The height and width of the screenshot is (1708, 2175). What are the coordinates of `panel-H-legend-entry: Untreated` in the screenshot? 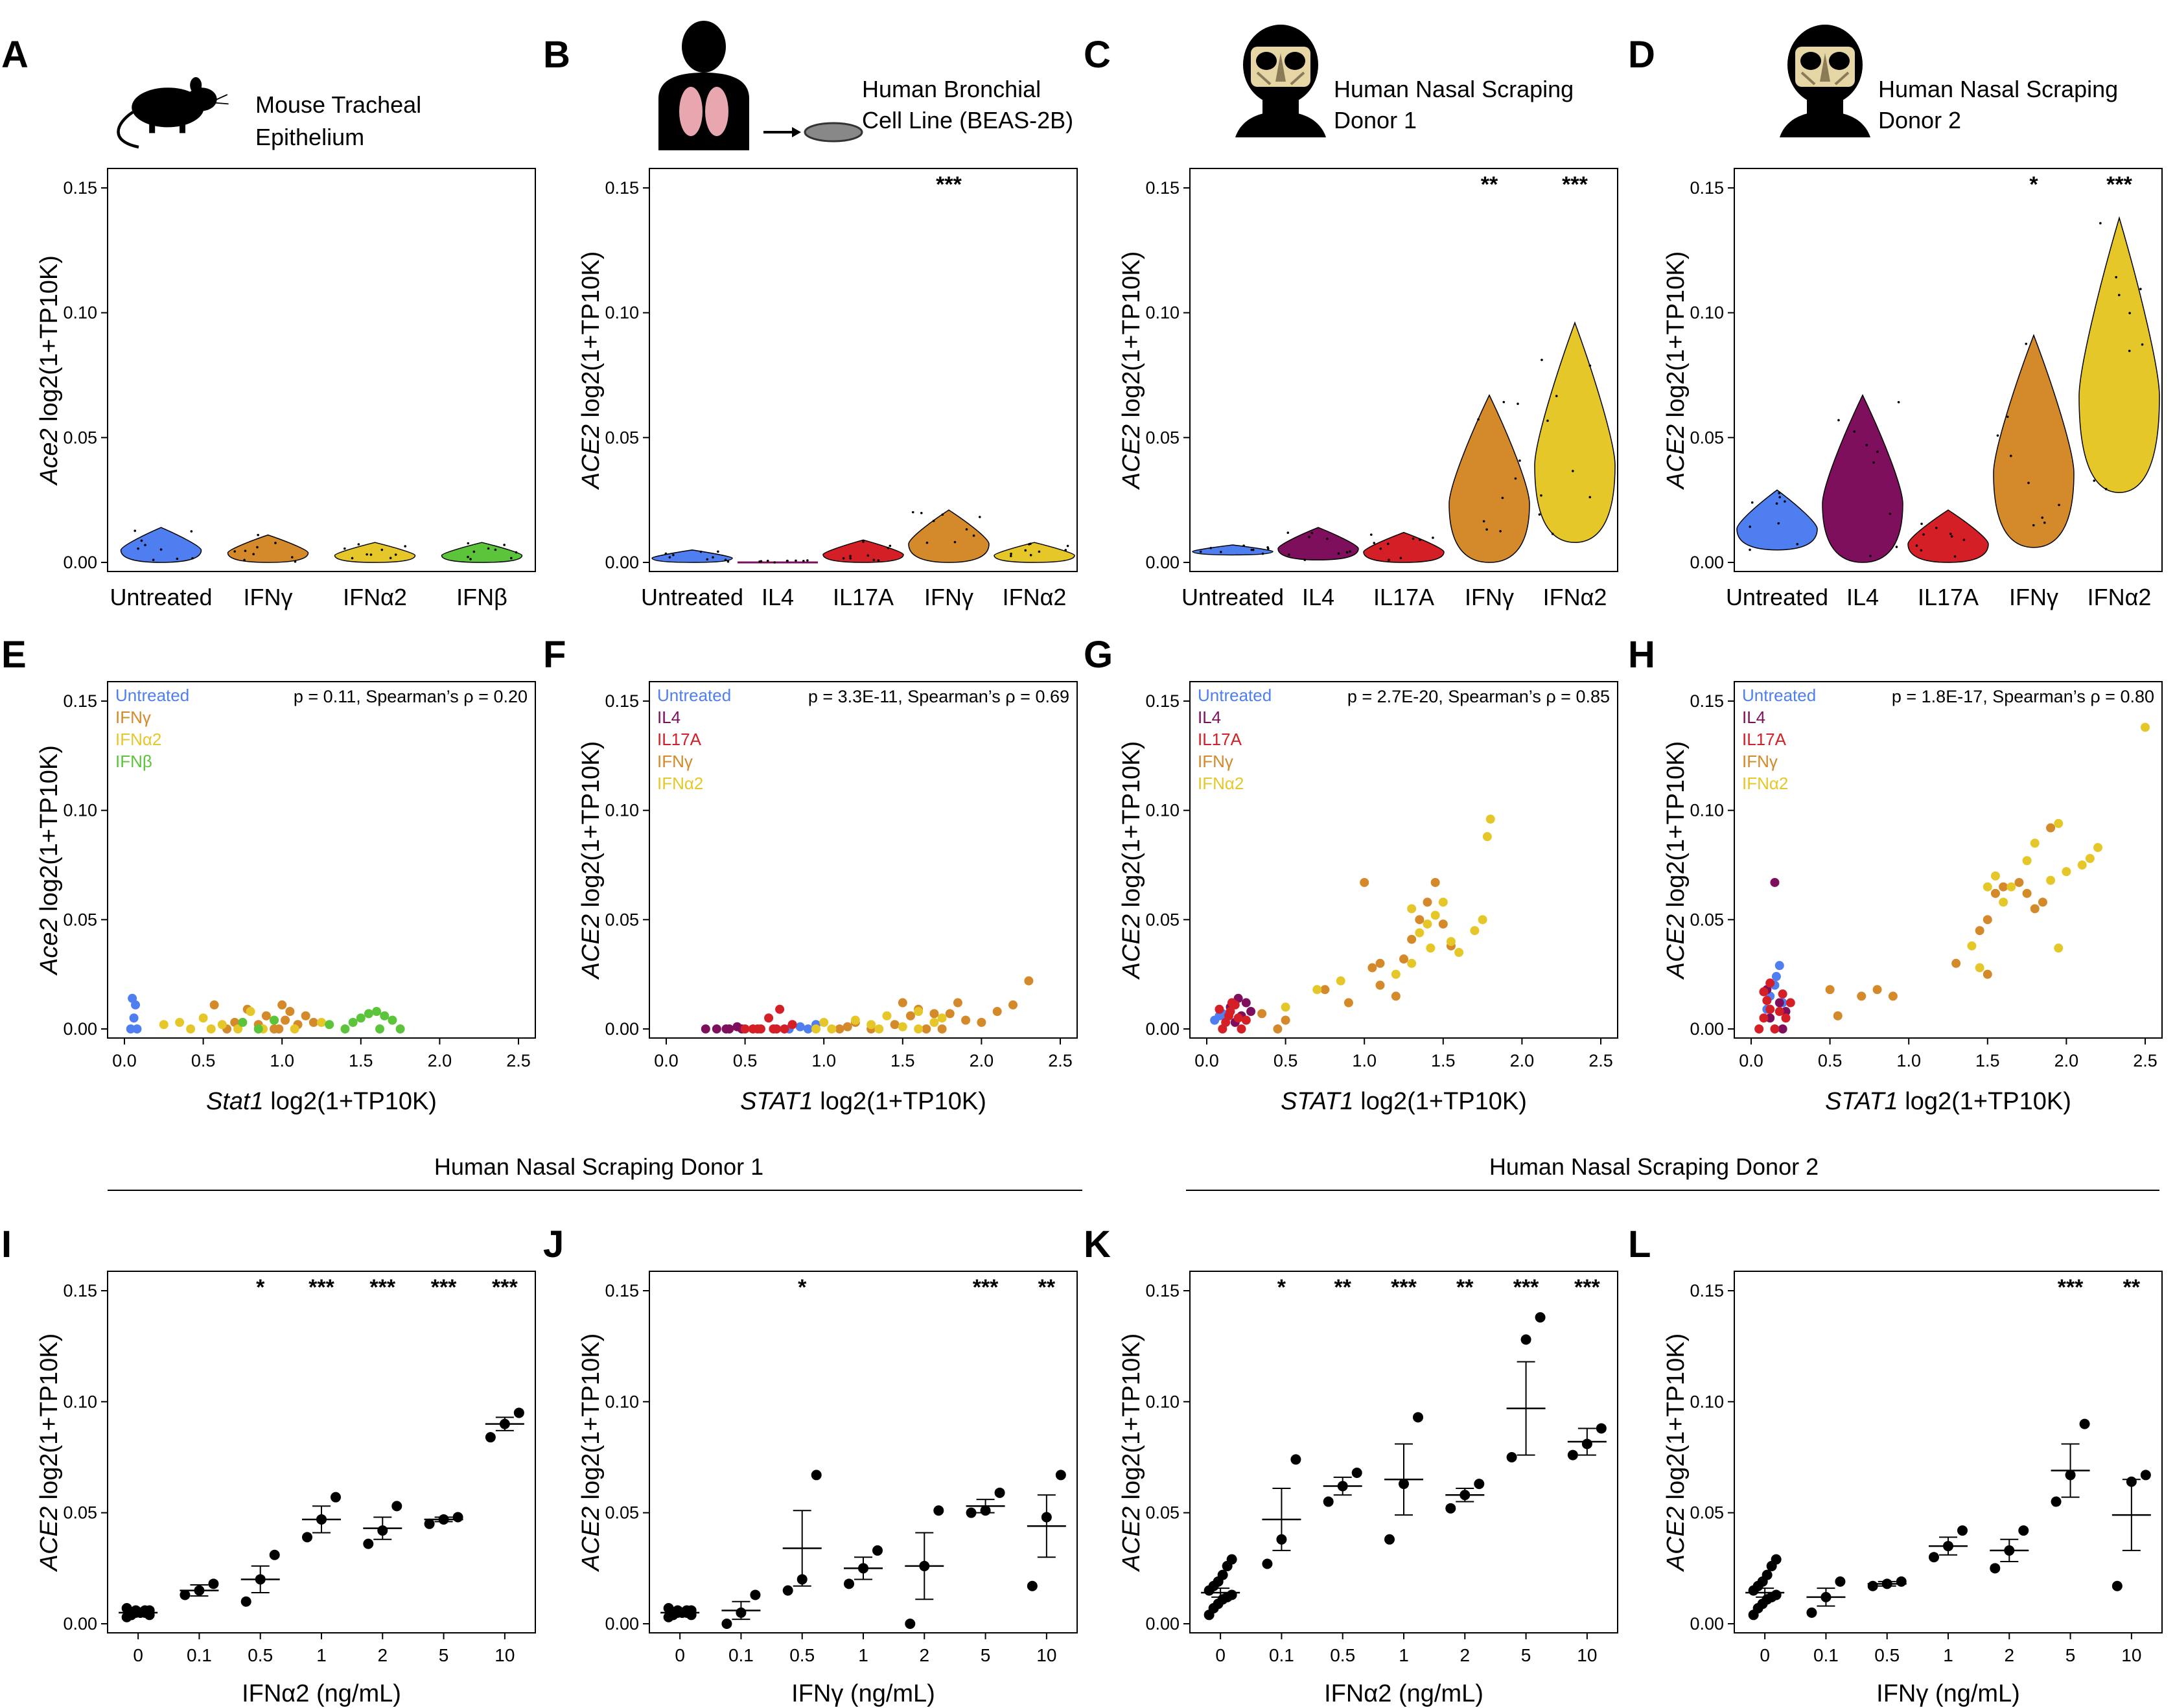 It's located at (1779, 695).